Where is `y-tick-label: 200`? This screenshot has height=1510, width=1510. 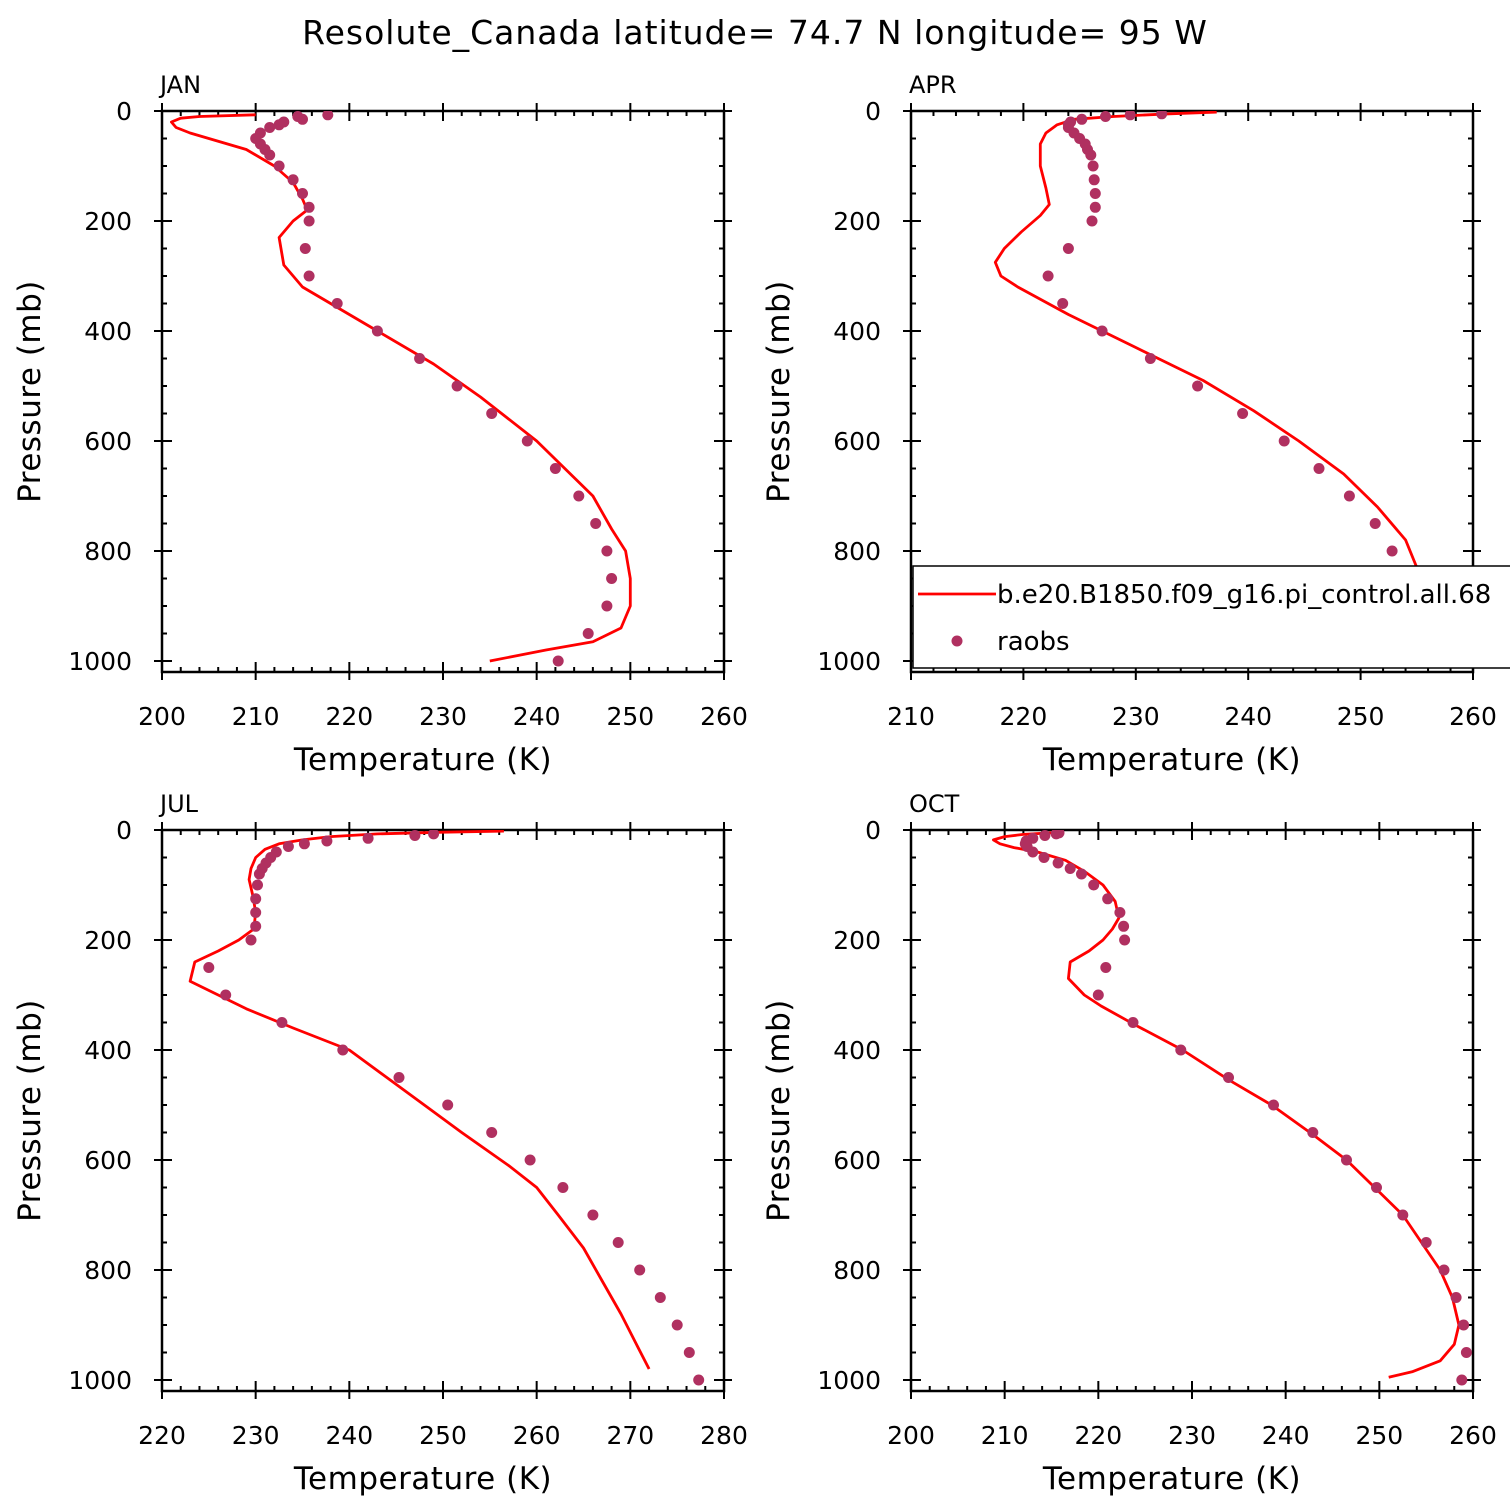
y-tick-label: 200 is located at coordinates (108, 221).